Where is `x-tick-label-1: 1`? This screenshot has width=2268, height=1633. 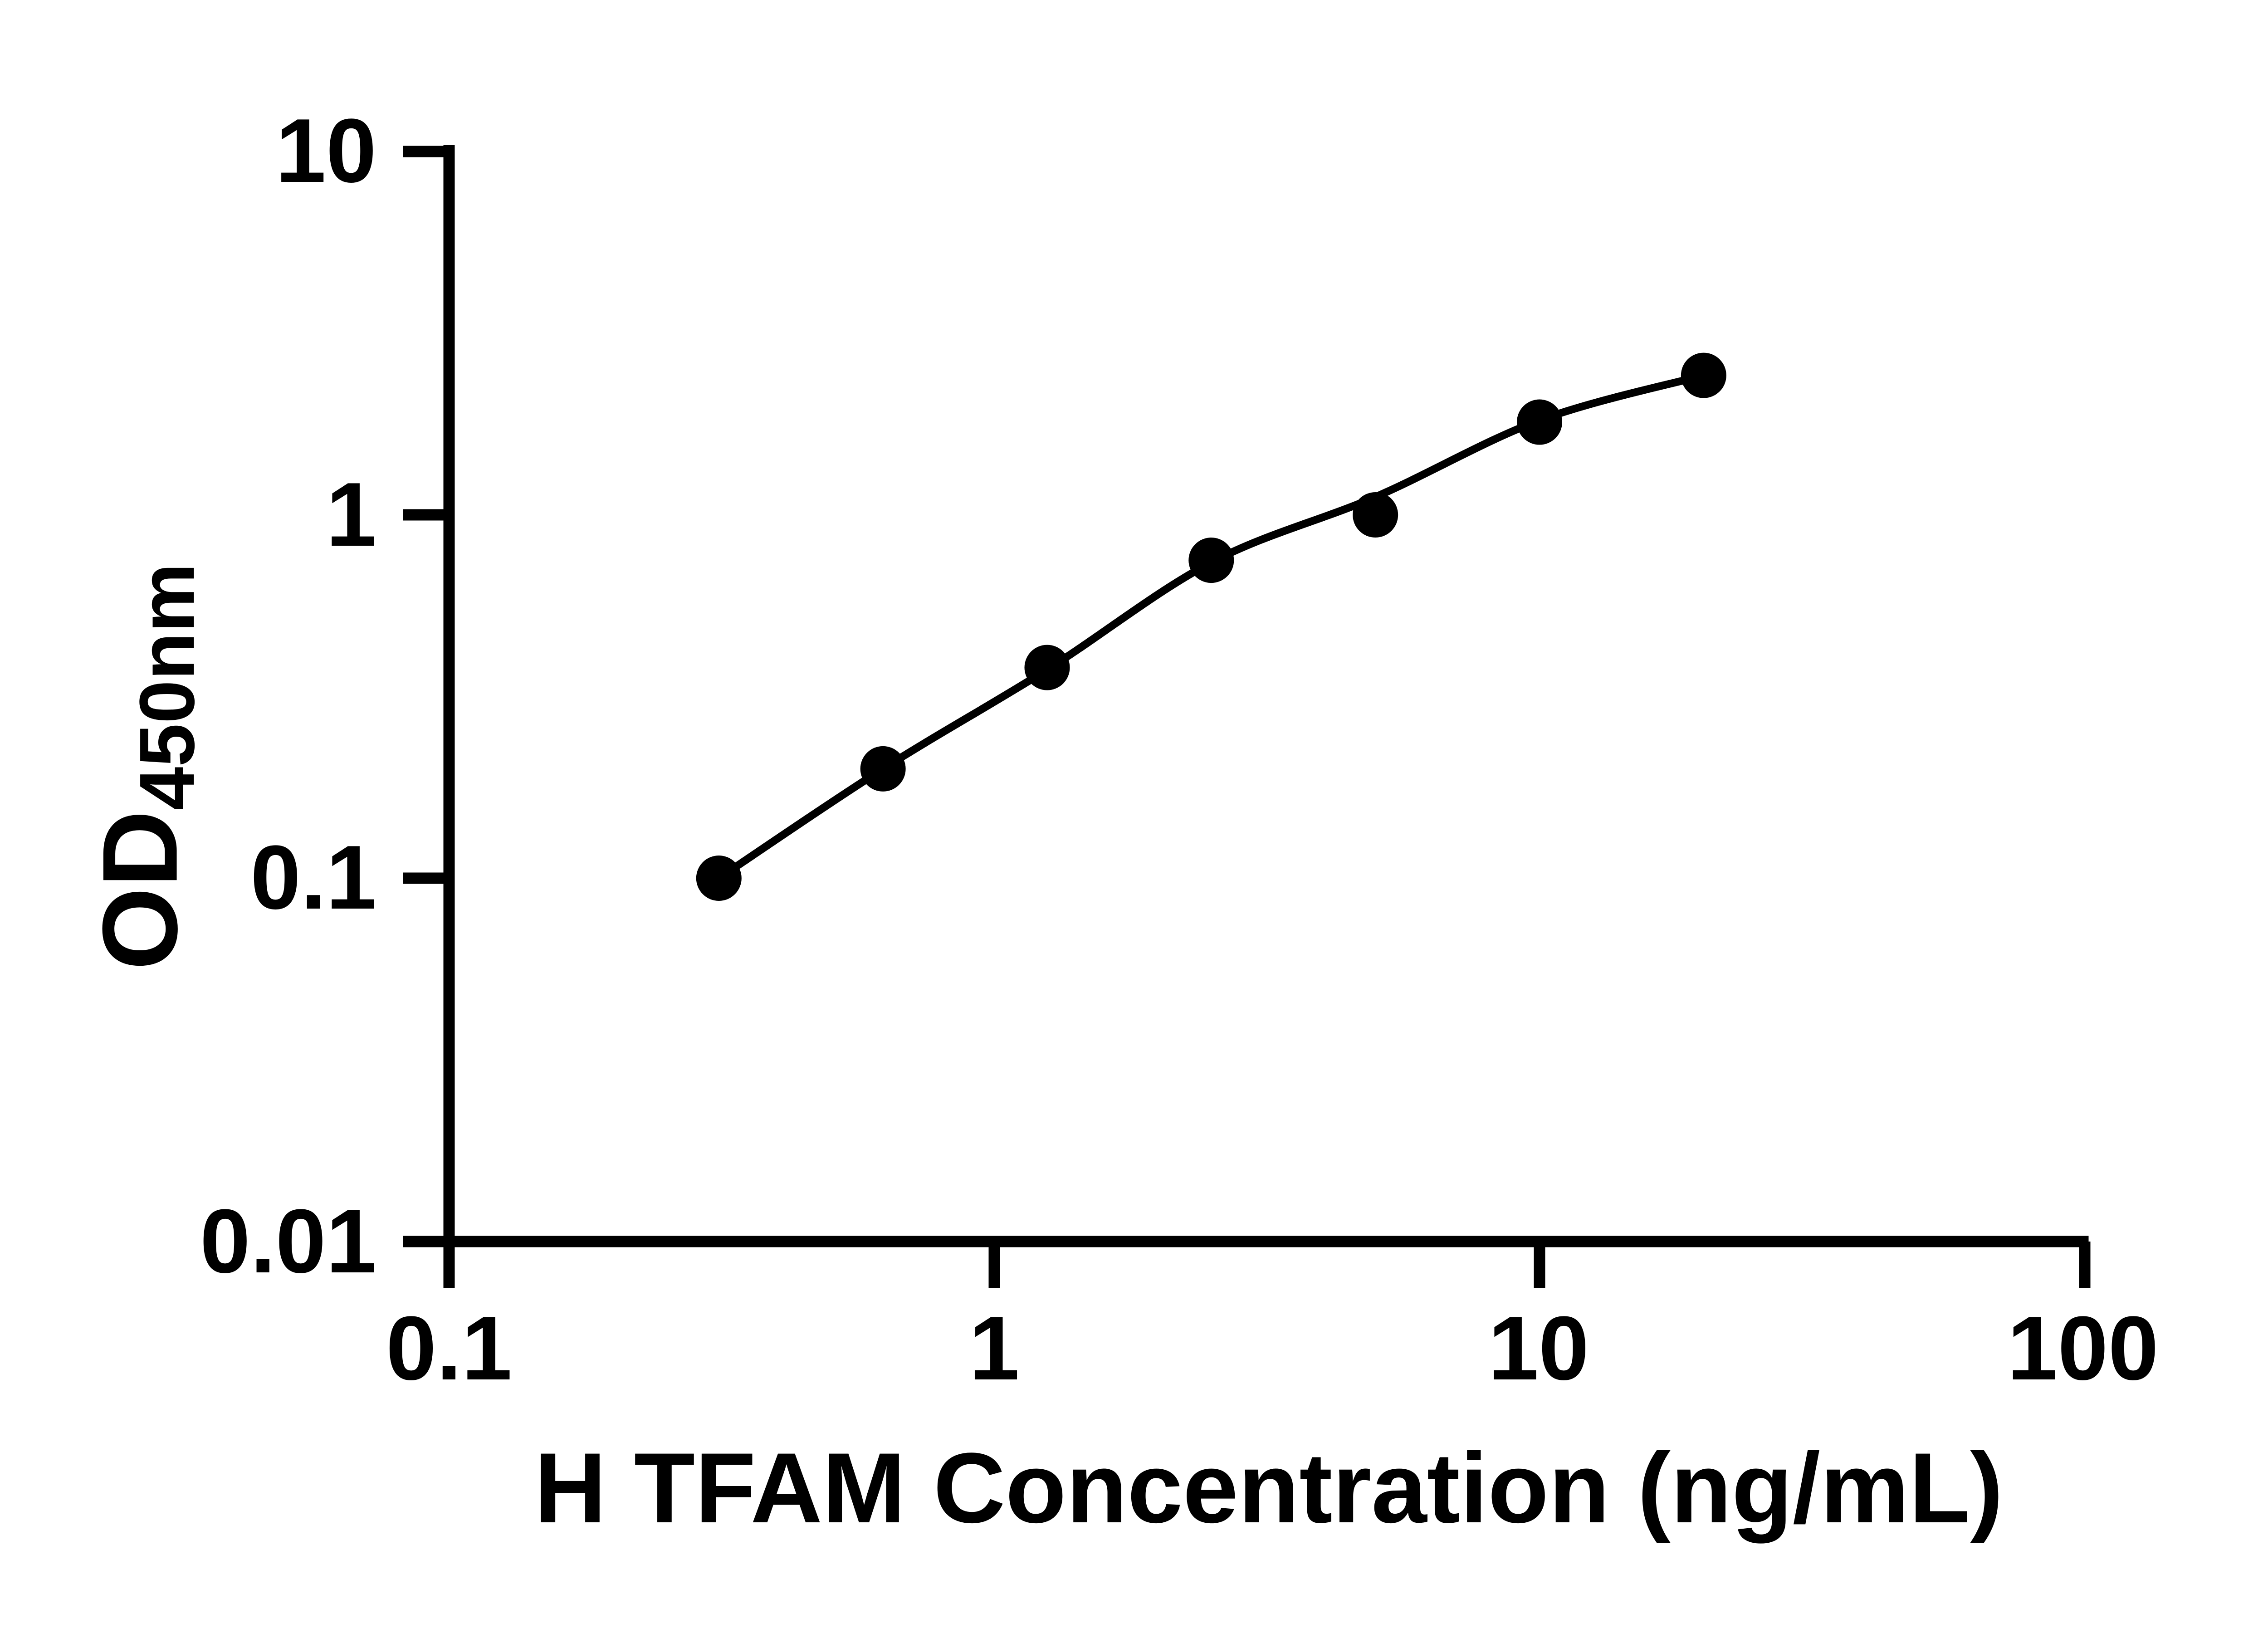 x-tick-label-1: 1 is located at coordinates (995, 1348).